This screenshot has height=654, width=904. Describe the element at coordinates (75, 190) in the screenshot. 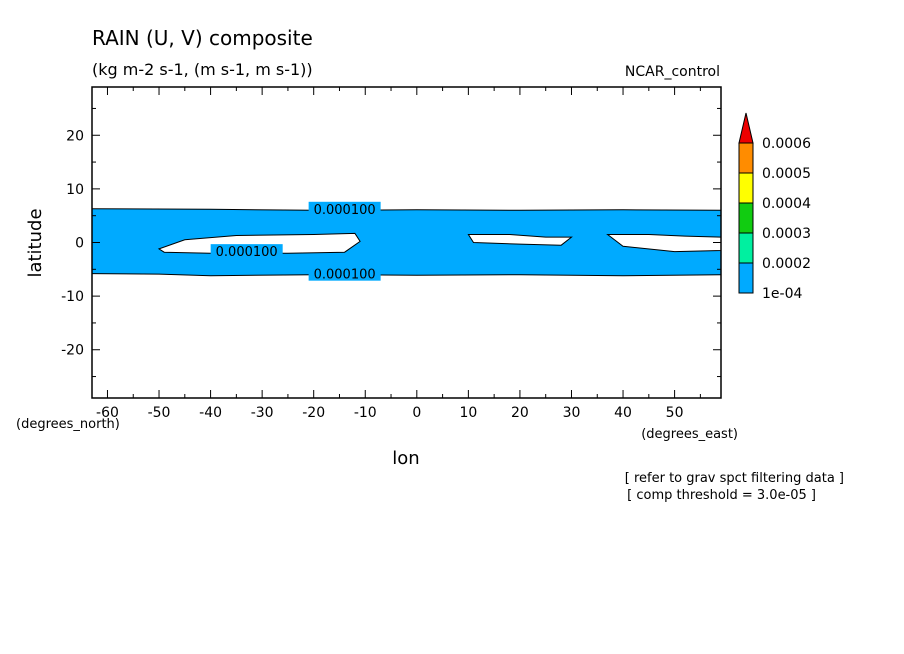

I see `y-tick-label: 10` at that location.